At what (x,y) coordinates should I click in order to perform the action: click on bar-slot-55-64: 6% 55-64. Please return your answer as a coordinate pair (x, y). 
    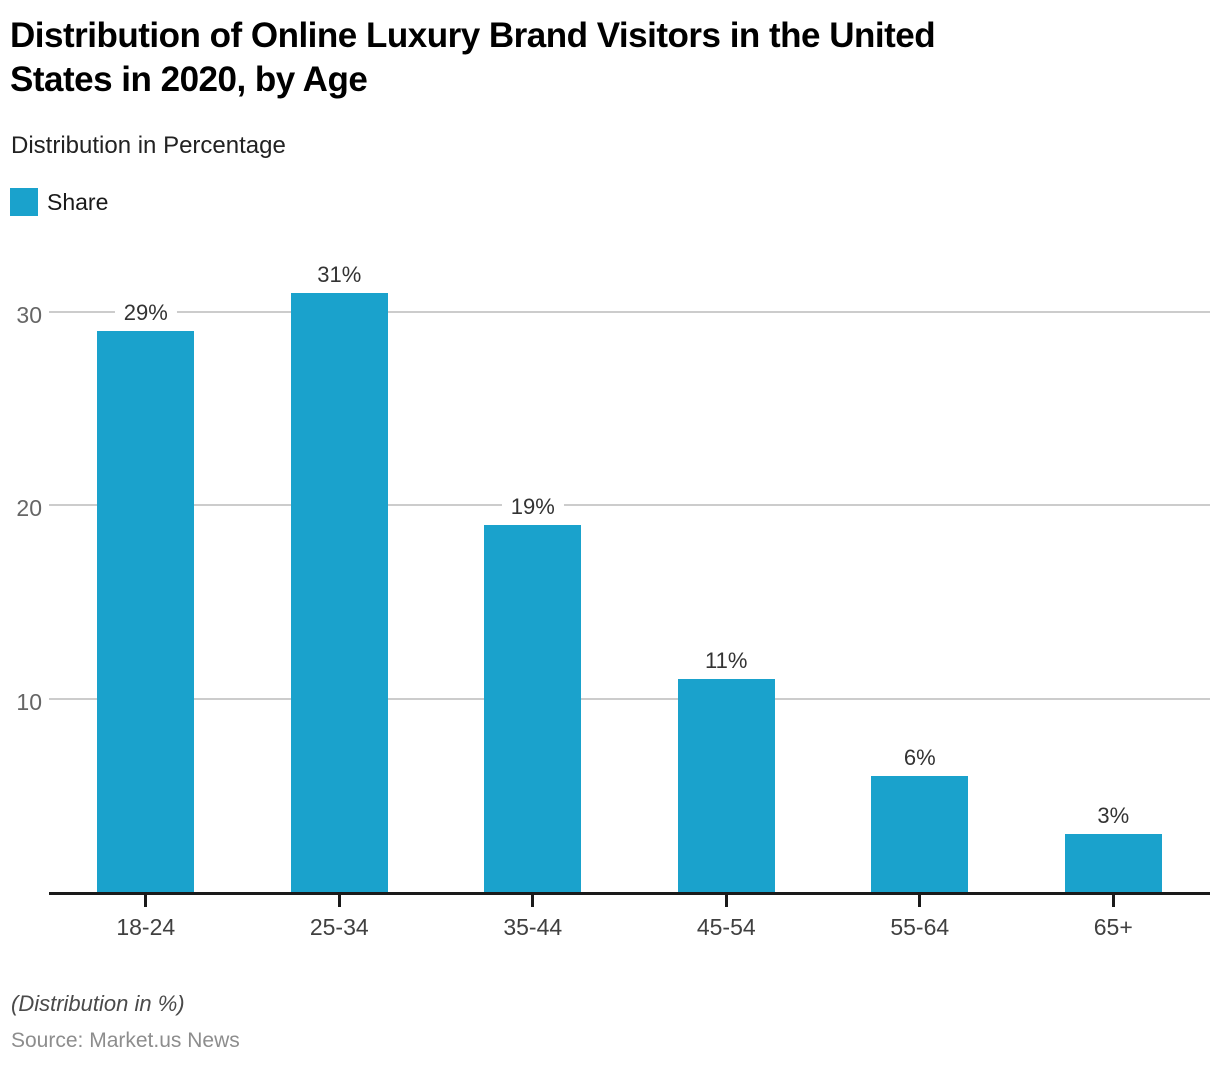
    Looking at the image, I should click on (920, 595).